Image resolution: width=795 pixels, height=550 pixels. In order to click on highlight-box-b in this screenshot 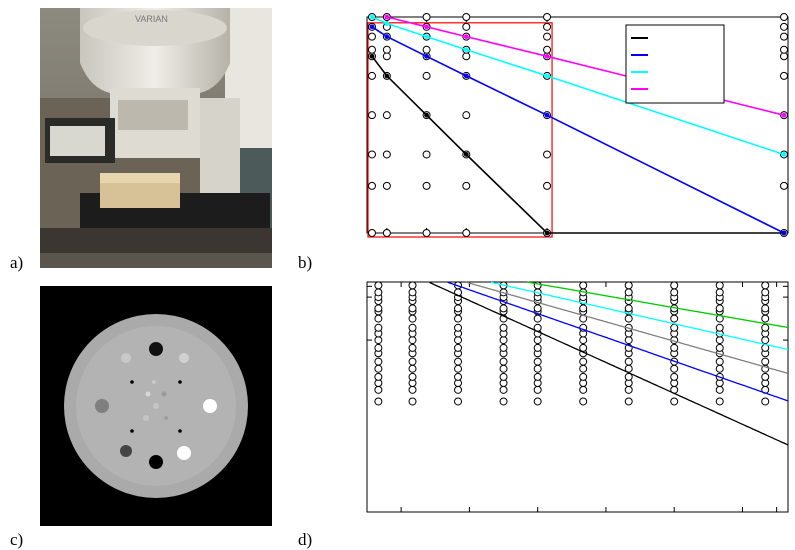, I will do `click(460, 130)`.